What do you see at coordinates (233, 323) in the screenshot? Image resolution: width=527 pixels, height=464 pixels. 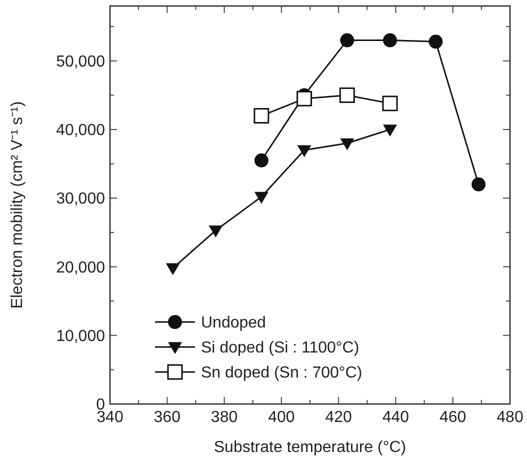 I see `legend-label: Undoped` at bounding box center [233, 323].